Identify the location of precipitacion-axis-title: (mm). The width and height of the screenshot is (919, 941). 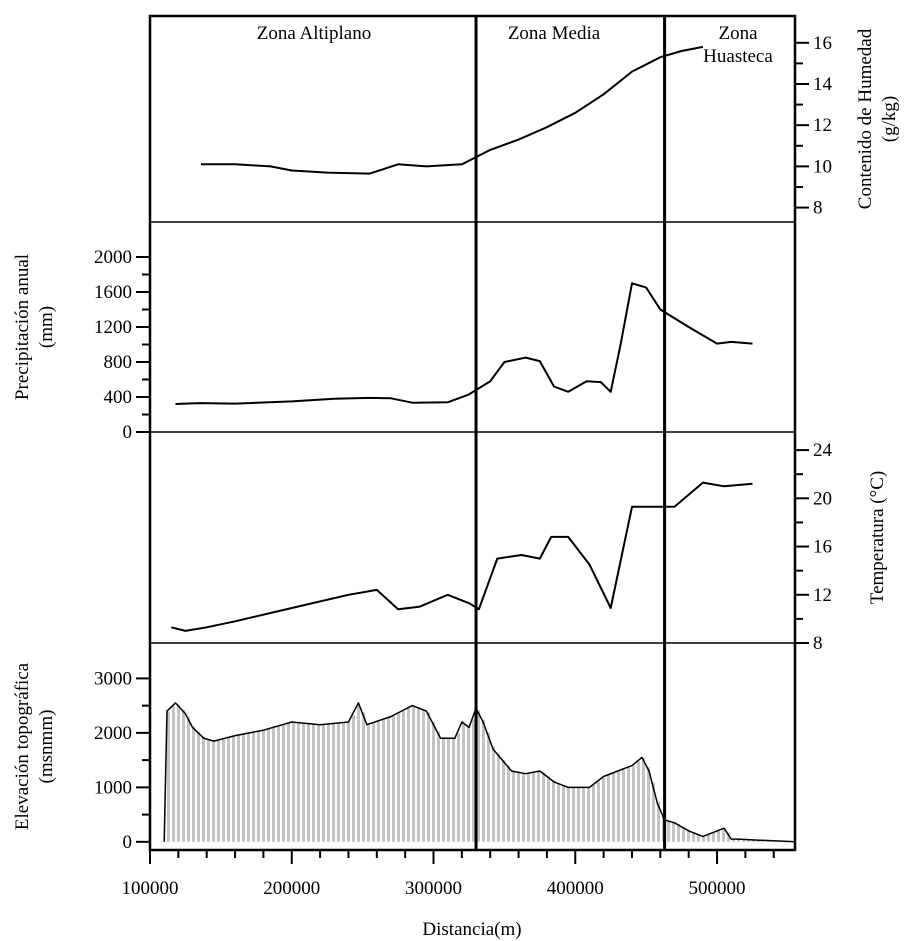
(46, 327).